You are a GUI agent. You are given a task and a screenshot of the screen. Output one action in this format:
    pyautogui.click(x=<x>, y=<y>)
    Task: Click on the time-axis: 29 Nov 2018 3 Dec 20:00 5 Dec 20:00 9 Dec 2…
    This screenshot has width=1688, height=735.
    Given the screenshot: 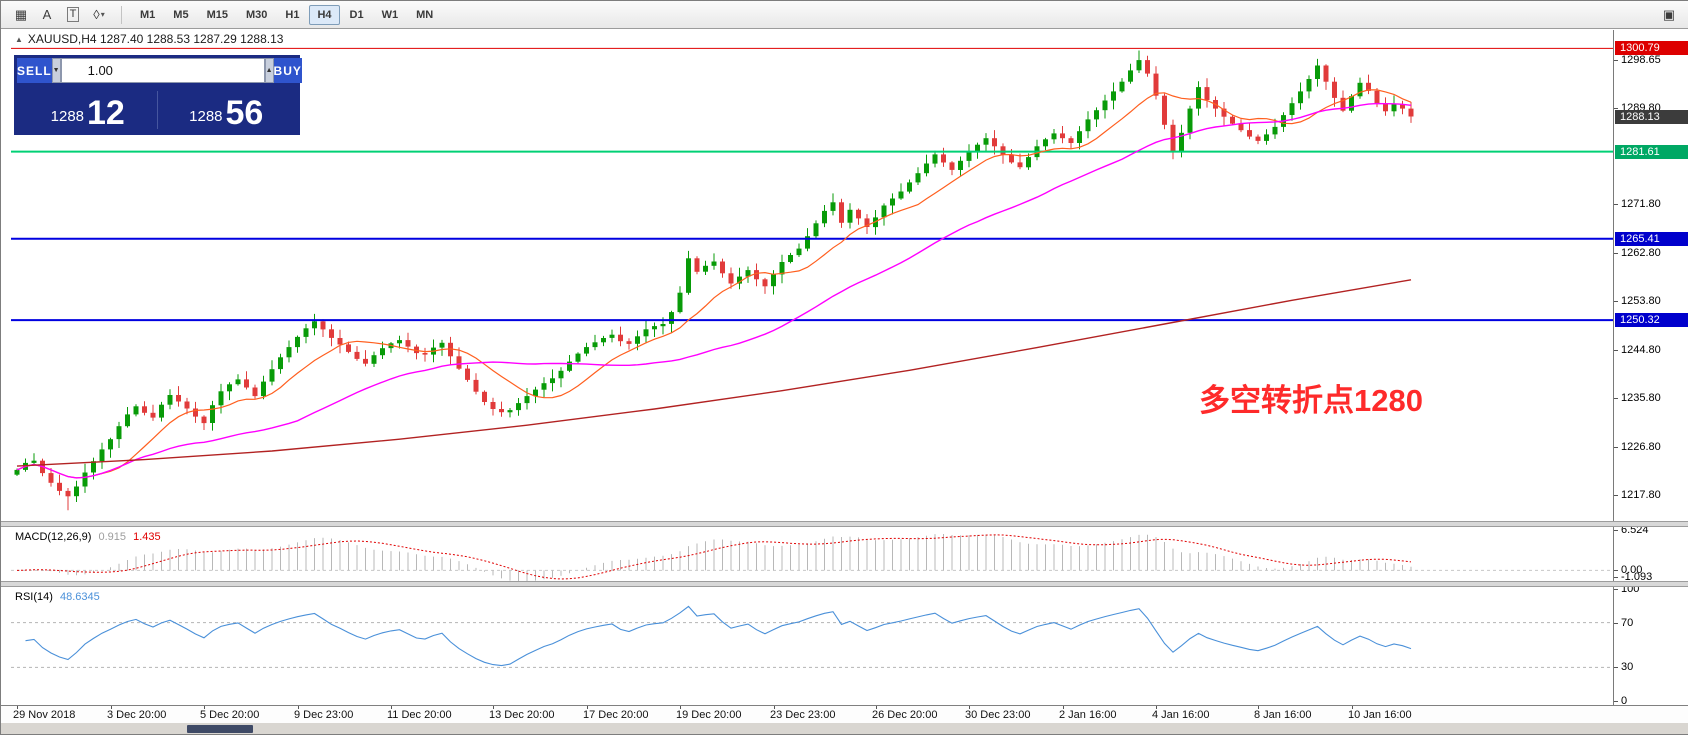 What is the action you would take?
    pyautogui.click(x=844, y=714)
    